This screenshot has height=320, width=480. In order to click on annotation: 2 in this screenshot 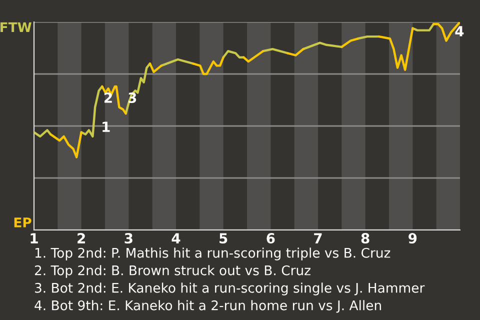, I will do `click(108, 97)`.